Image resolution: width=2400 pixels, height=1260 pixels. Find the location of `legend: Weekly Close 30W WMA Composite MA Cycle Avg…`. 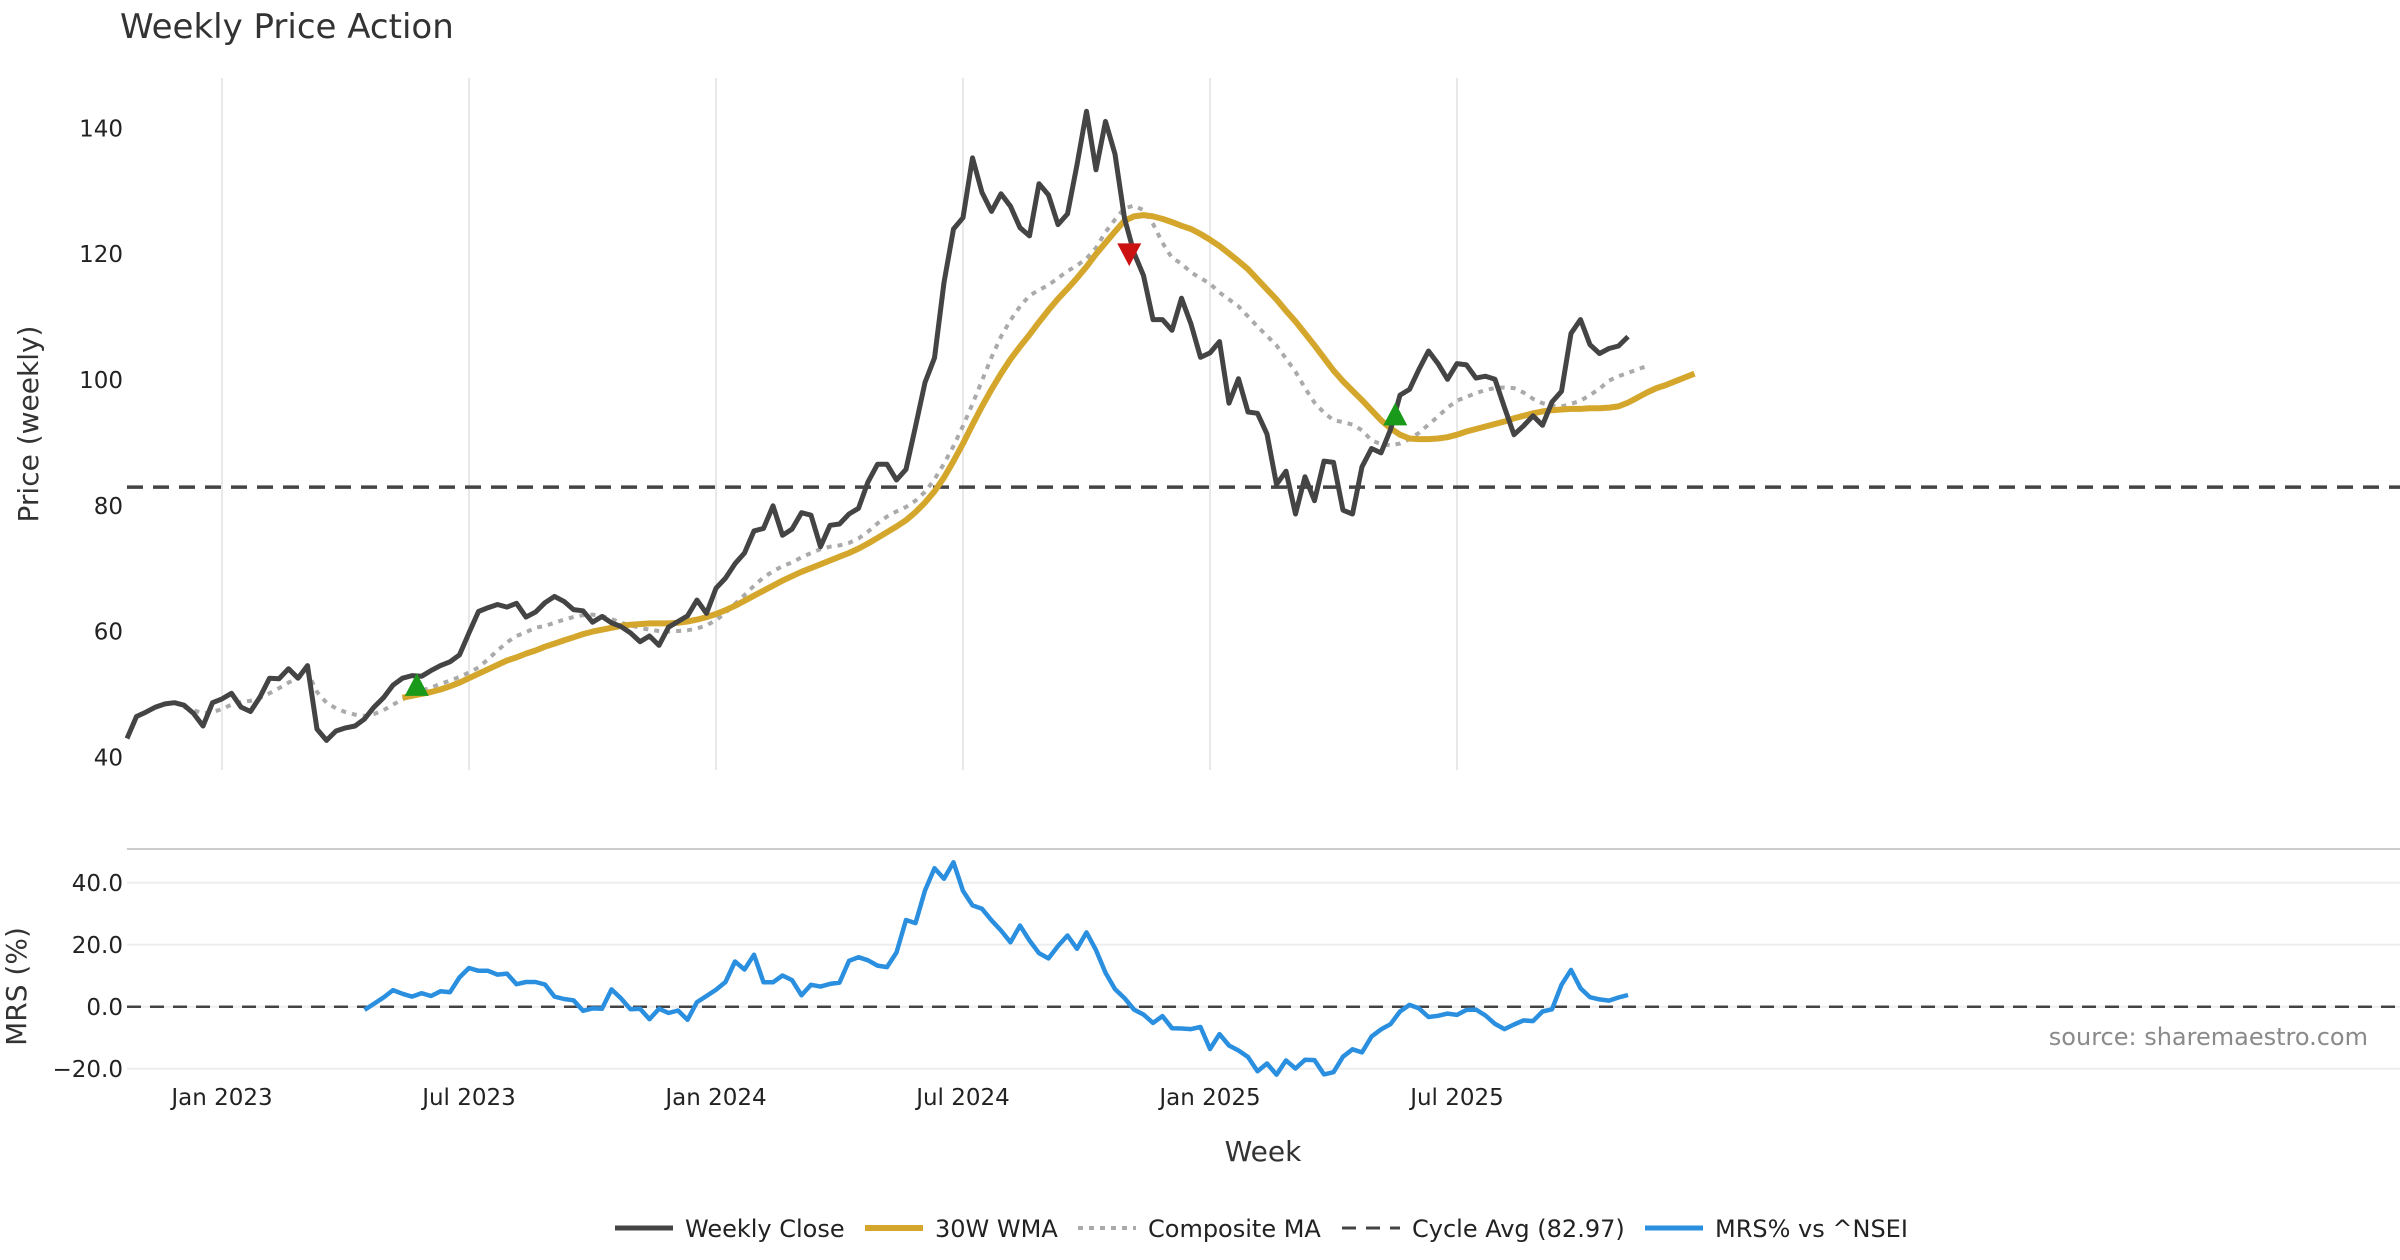

legend: Weekly Close 30W WMA Composite MA Cycle Avg… is located at coordinates (1261, 1229).